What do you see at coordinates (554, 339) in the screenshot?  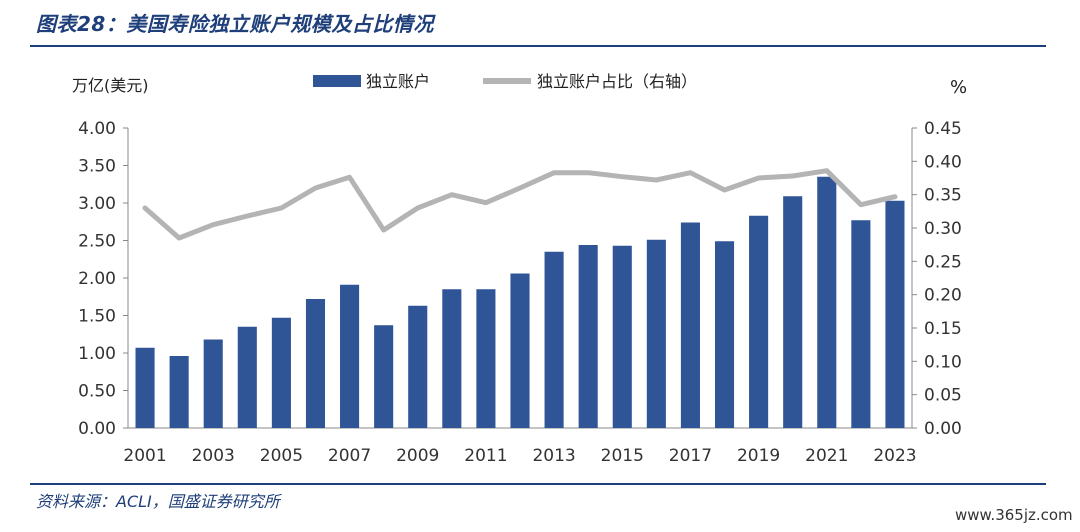 I see `bar-2013` at bounding box center [554, 339].